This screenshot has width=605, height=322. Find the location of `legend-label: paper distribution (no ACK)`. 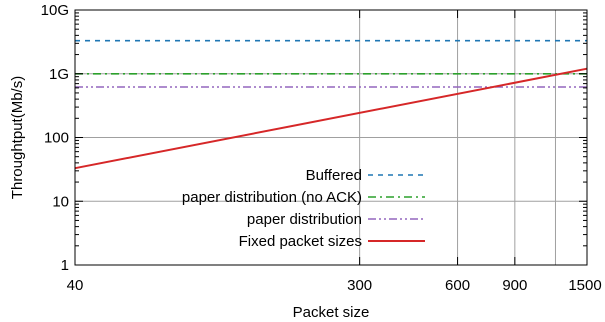

legend-label: paper distribution (no ACK) is located at coordinates (272, 197).